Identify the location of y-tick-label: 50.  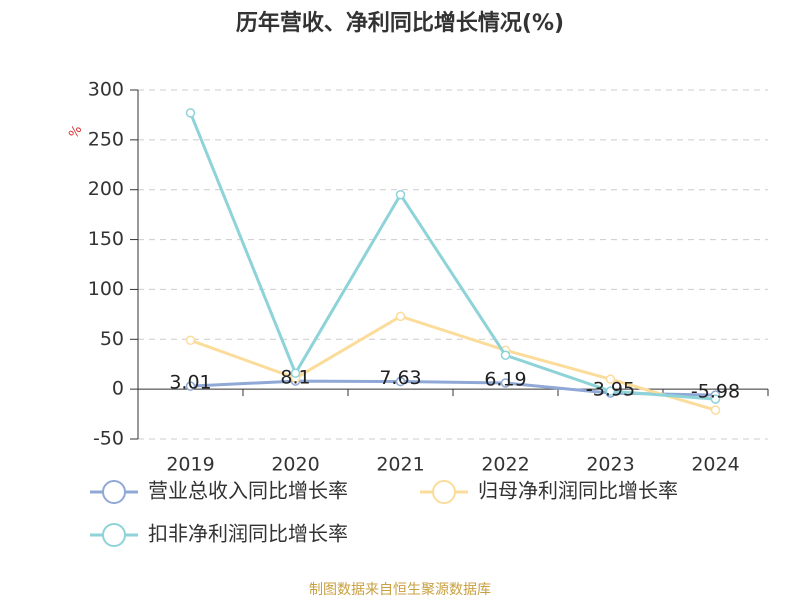
(112, 339).